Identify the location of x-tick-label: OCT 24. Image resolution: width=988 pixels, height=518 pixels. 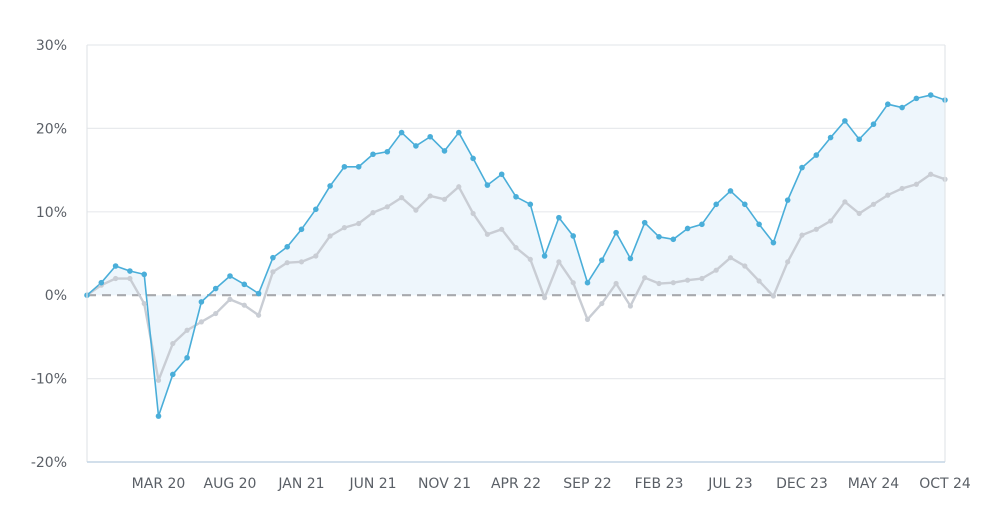
(945, 484).